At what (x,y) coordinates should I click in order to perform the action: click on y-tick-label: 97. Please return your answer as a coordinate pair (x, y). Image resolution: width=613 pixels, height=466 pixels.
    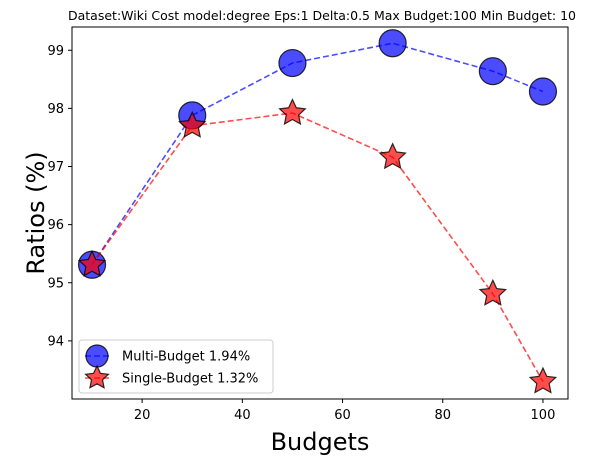
    Looking at the image, I should click on (55, 167).